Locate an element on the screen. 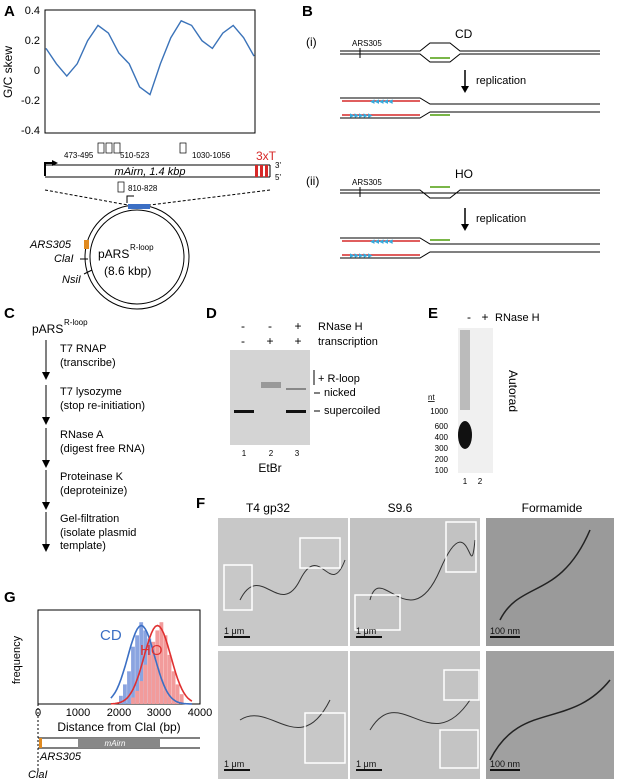  duplex-i is located at coordinates (470, 52).